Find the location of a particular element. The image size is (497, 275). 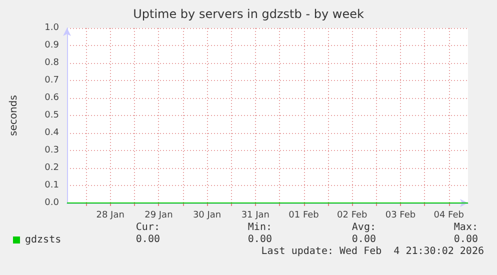

chart-title: Uptime by servers in gdzstb - by week is located at coordinates (248, 14).